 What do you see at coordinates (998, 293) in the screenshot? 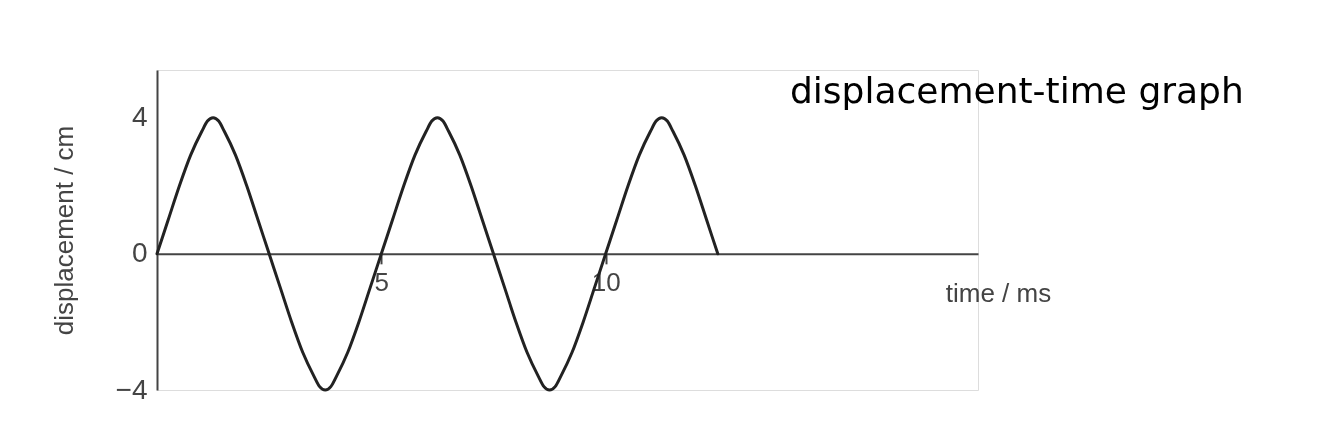
I see `x-axis-title: time / ms` at bounding box center [998, 293].